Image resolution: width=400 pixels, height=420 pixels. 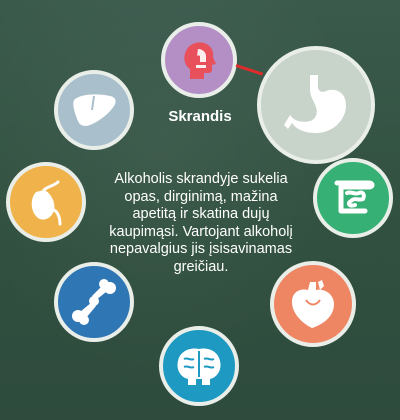 I want to click on head-profile-icon, so click(x=200, y=60).